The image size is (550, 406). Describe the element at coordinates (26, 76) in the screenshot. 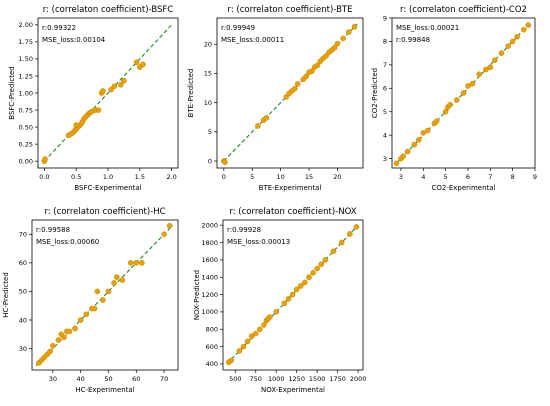

I see `y-tick-label: 1.25` at that location.